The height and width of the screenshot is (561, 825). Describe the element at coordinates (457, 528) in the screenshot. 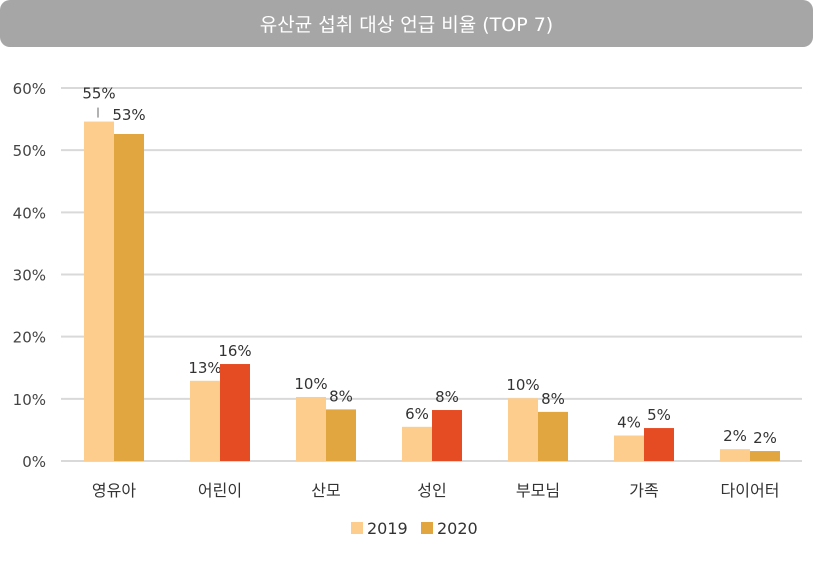

I see `legend-label: 2020` at that location.